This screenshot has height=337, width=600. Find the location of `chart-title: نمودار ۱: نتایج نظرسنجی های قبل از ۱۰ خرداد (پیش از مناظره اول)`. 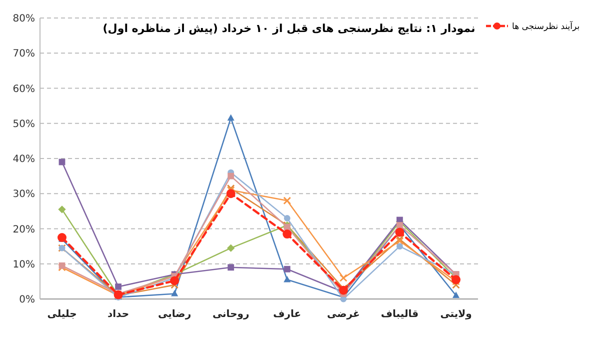

chart-title: نمودار ۱: نتایج نظرسنجی های قبل از ۱۰ خرداد (پیش از مناظره اول) is located at coordinates (289, 28).